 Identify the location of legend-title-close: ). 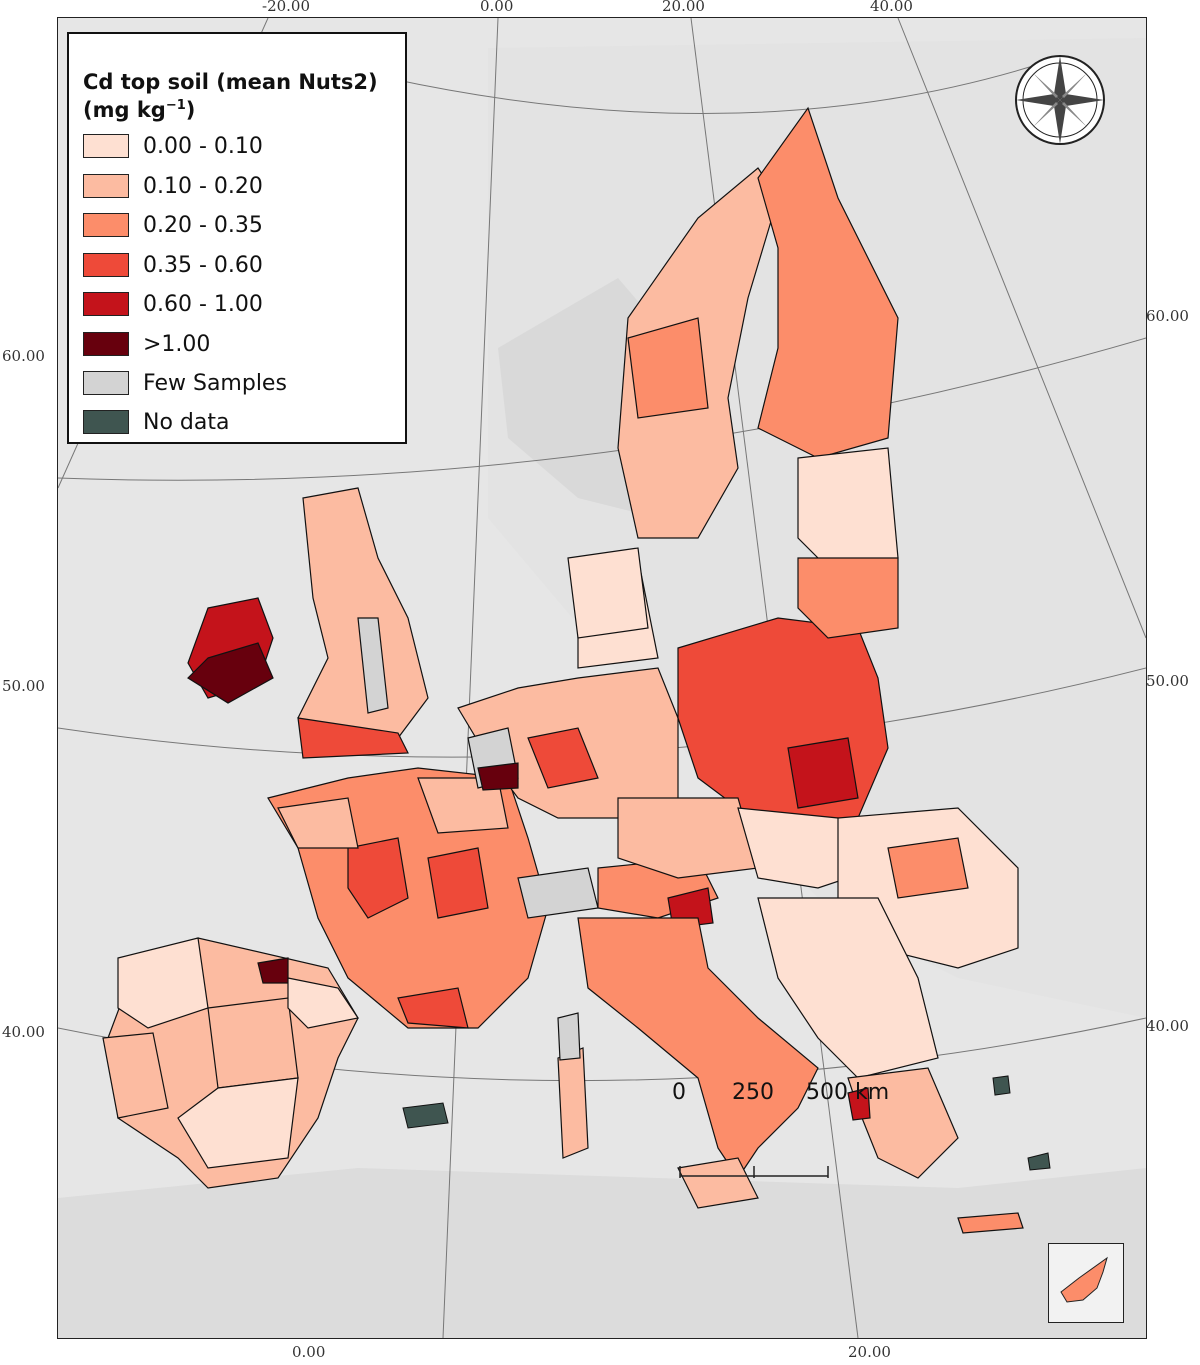
(190, 110).